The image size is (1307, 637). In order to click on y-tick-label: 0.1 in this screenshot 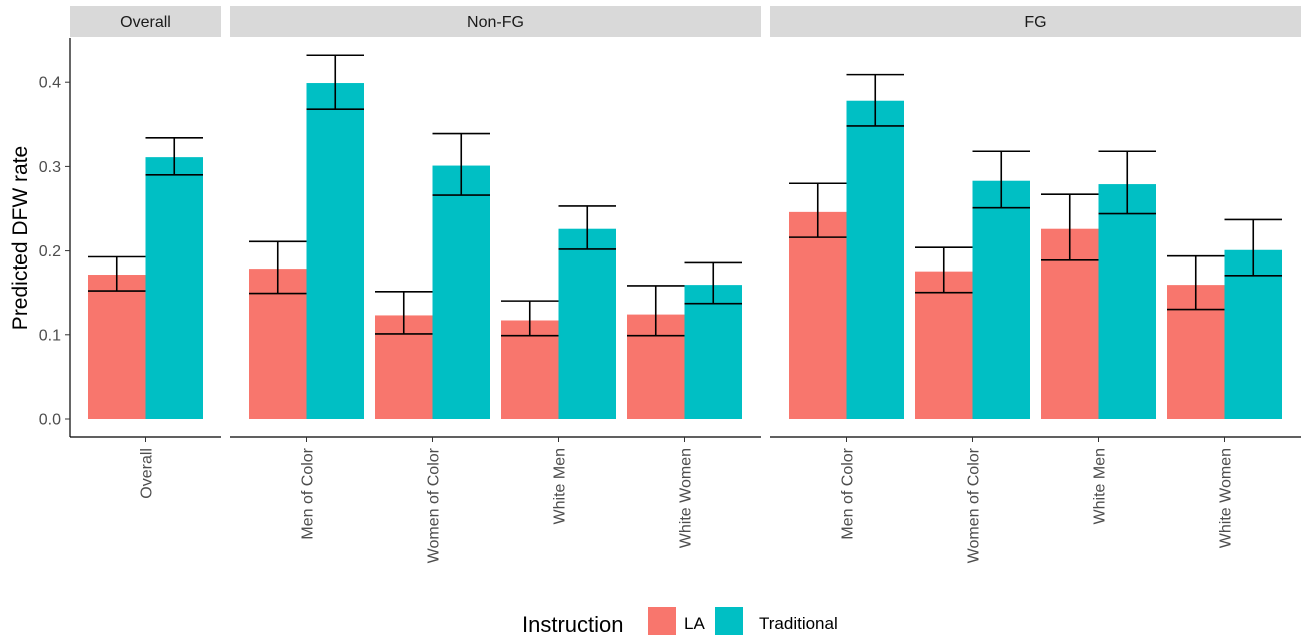, I will do `click(50, 335)`.